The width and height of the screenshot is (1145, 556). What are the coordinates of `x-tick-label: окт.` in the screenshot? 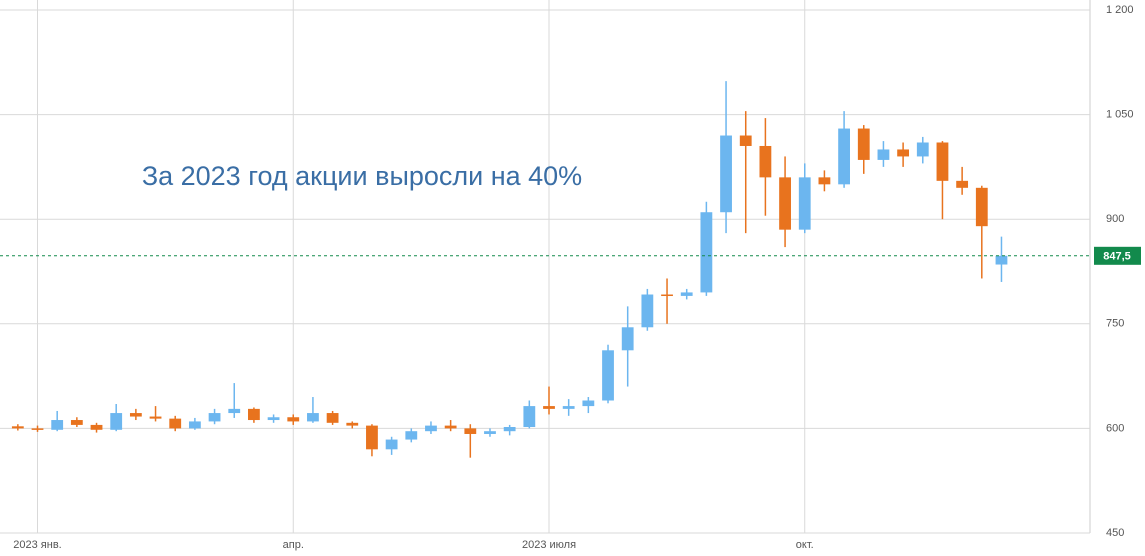 It's located at (805, 545).